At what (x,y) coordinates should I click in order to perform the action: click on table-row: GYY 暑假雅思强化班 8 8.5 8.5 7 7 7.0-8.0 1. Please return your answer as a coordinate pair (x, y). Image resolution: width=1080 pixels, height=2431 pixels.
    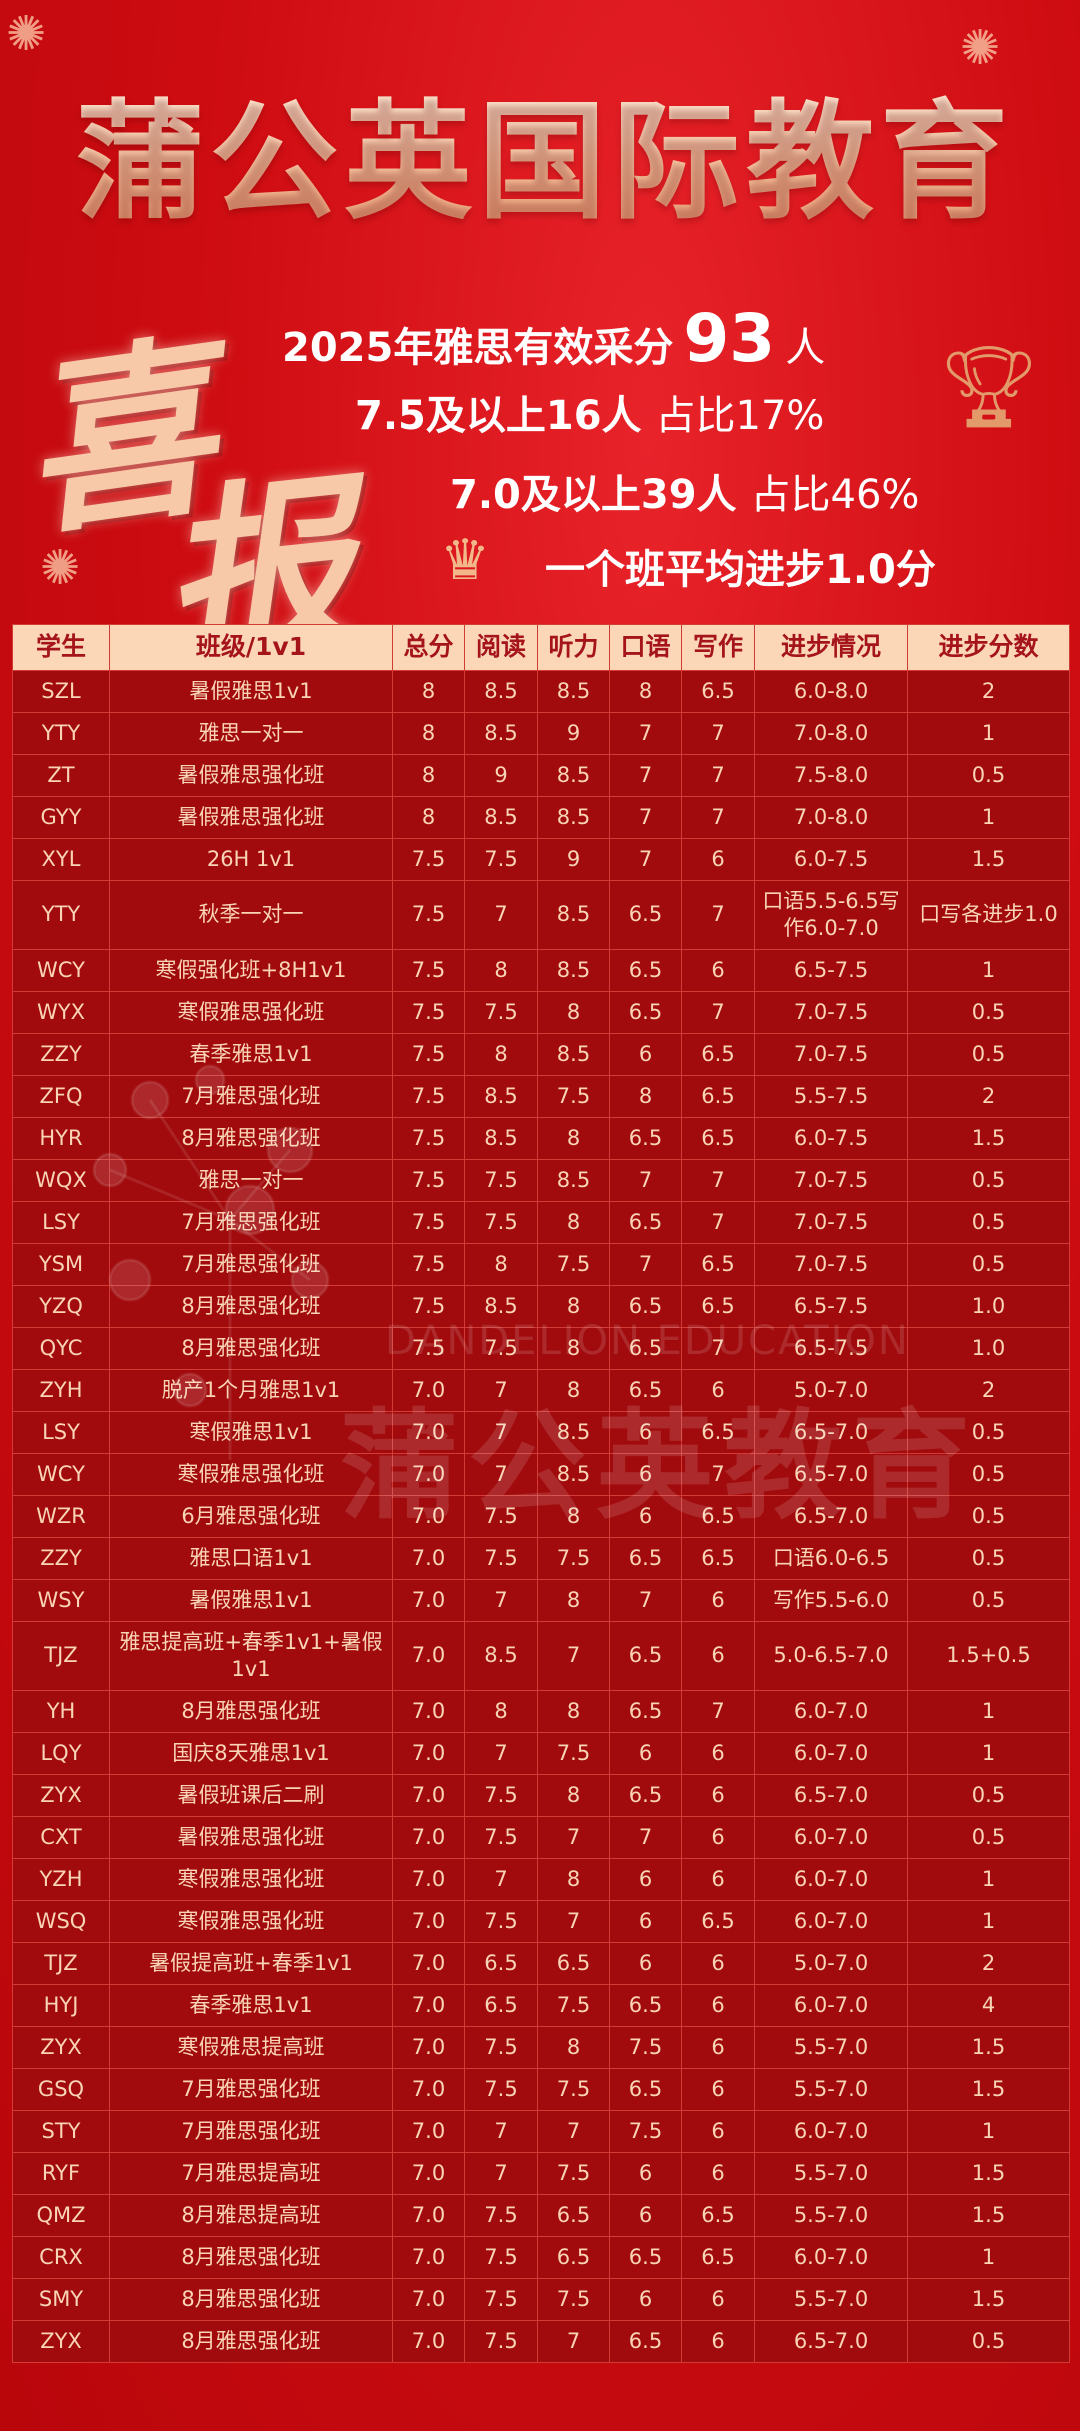
    Looking at the image, I should click on (541, 817).